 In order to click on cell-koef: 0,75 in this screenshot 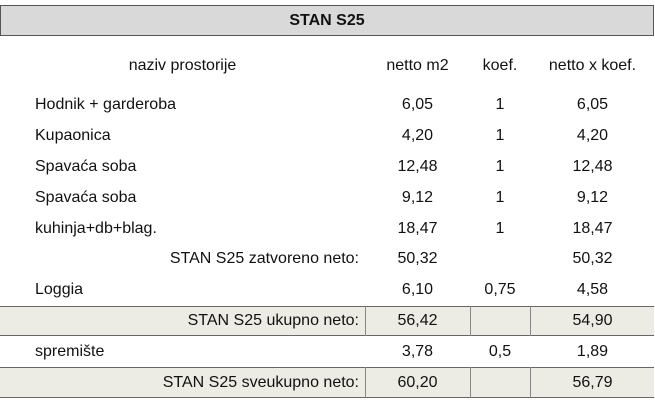, I will do `click(500, 290)`.